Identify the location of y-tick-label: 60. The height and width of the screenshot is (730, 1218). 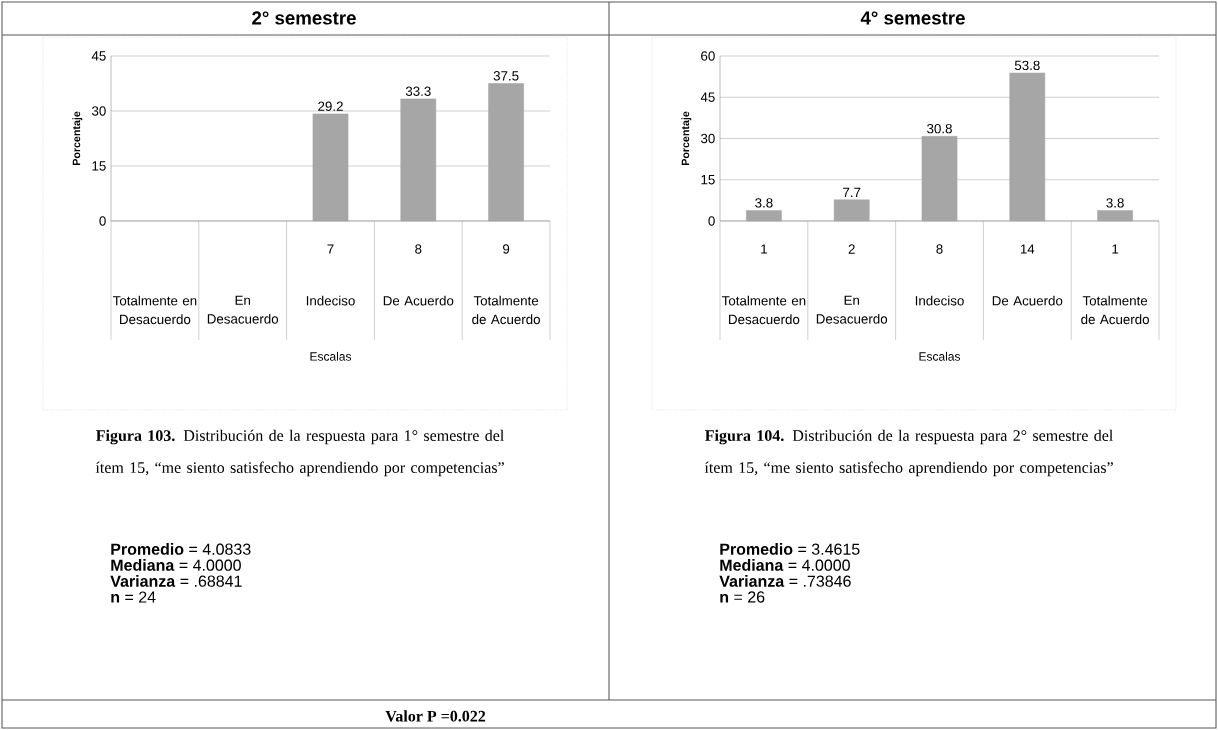
(708, 56).